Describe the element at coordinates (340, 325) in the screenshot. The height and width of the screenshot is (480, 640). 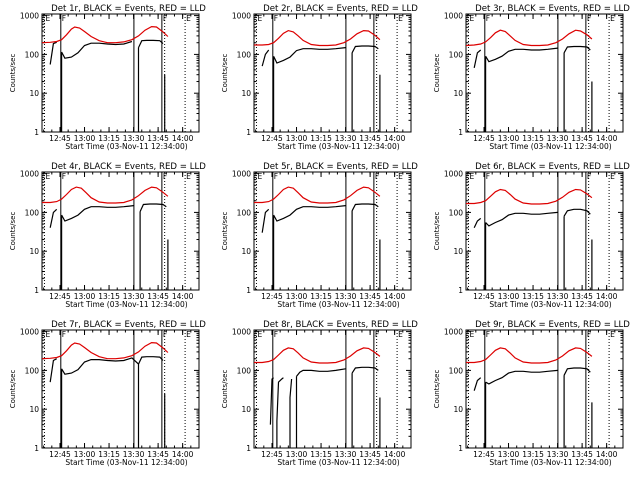
I see `panel-title: Det 8r, BLACK = Events, RED = LLD` at that location.